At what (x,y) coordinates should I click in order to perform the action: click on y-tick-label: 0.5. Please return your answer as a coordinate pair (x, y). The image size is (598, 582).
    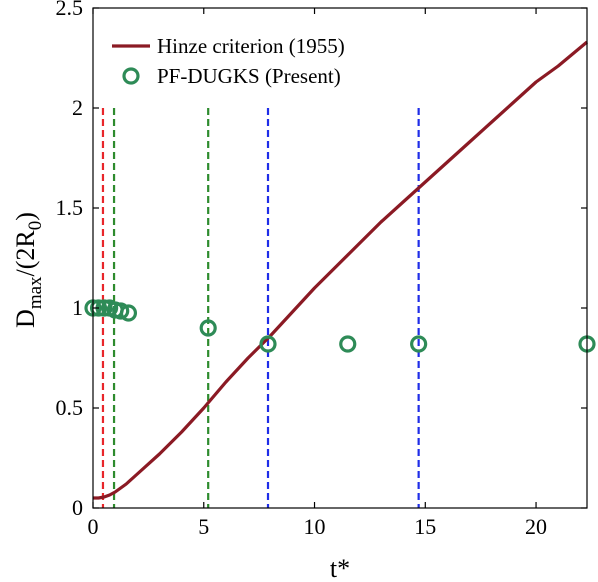
    Looking at the image, I should click on (70, 407).